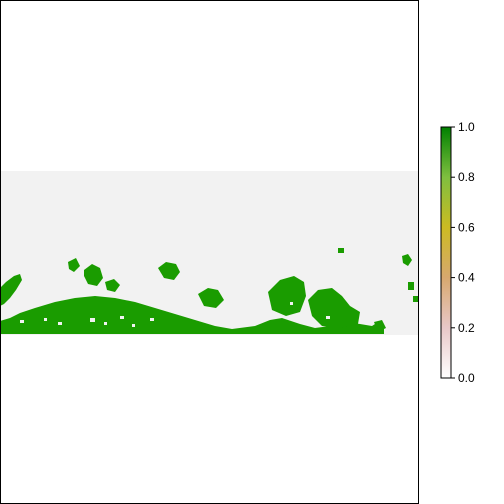 This screenshot has width=504, height=504. Describe the element at coordinates (466, 127) in the screenshot. I see `legend-tick-label: 1.0` at that location.